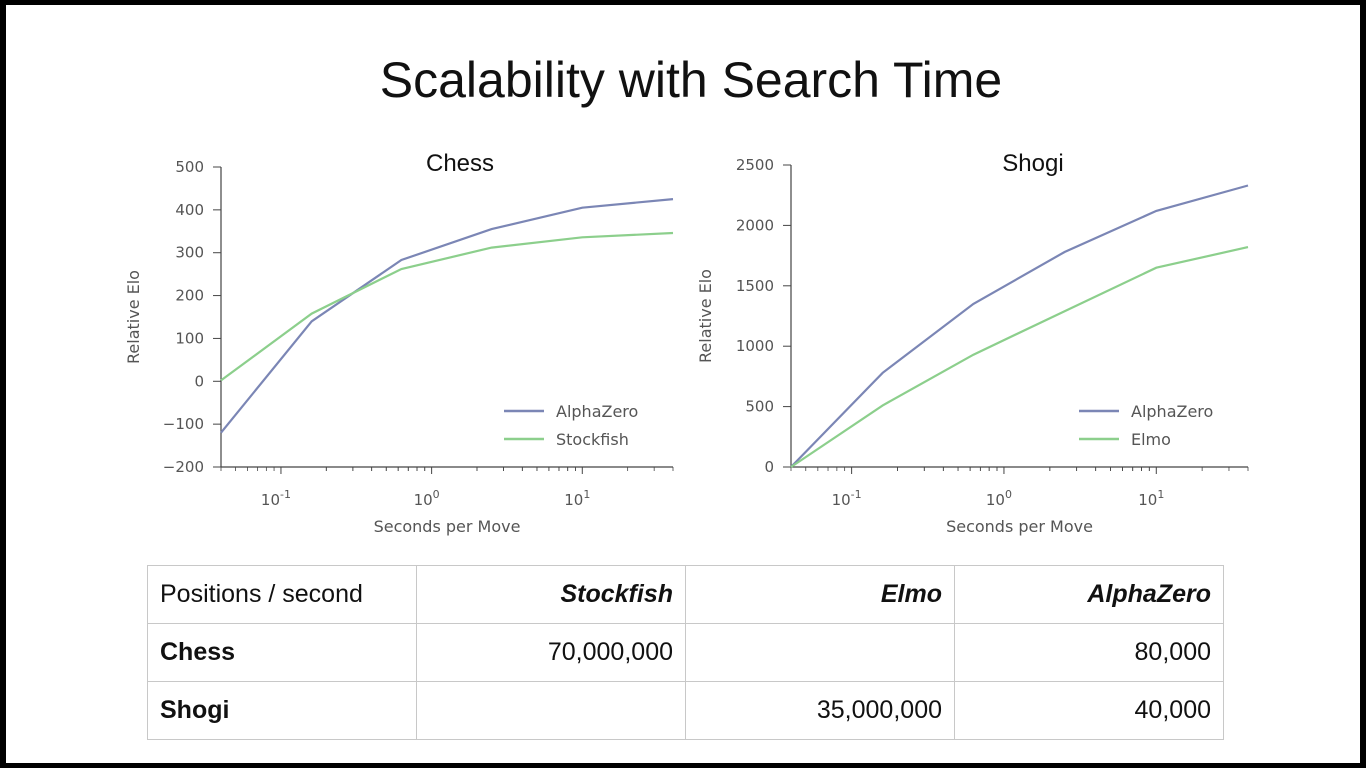 The width and height of the screenshot is (1366, 768). Describe the element at coordinates (1089, 710) in the screenshot. I see `table-cell: 40,000` at that location.